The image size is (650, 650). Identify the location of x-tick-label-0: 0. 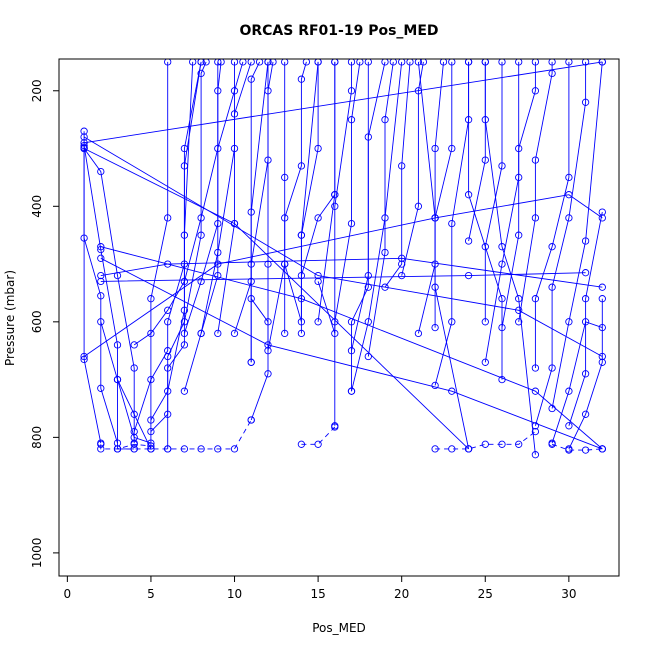
(68, 594).